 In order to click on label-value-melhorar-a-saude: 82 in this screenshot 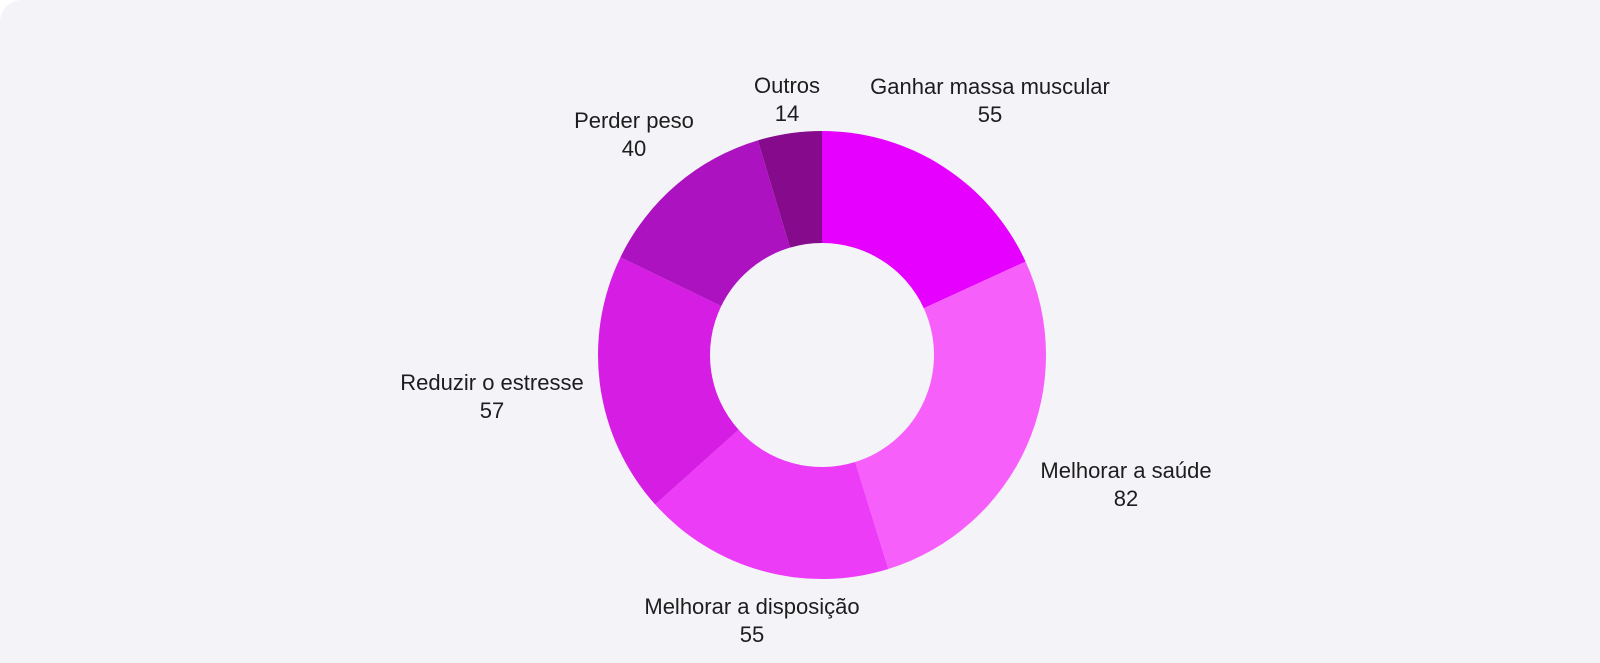, I will do `click(1126, 498)`.